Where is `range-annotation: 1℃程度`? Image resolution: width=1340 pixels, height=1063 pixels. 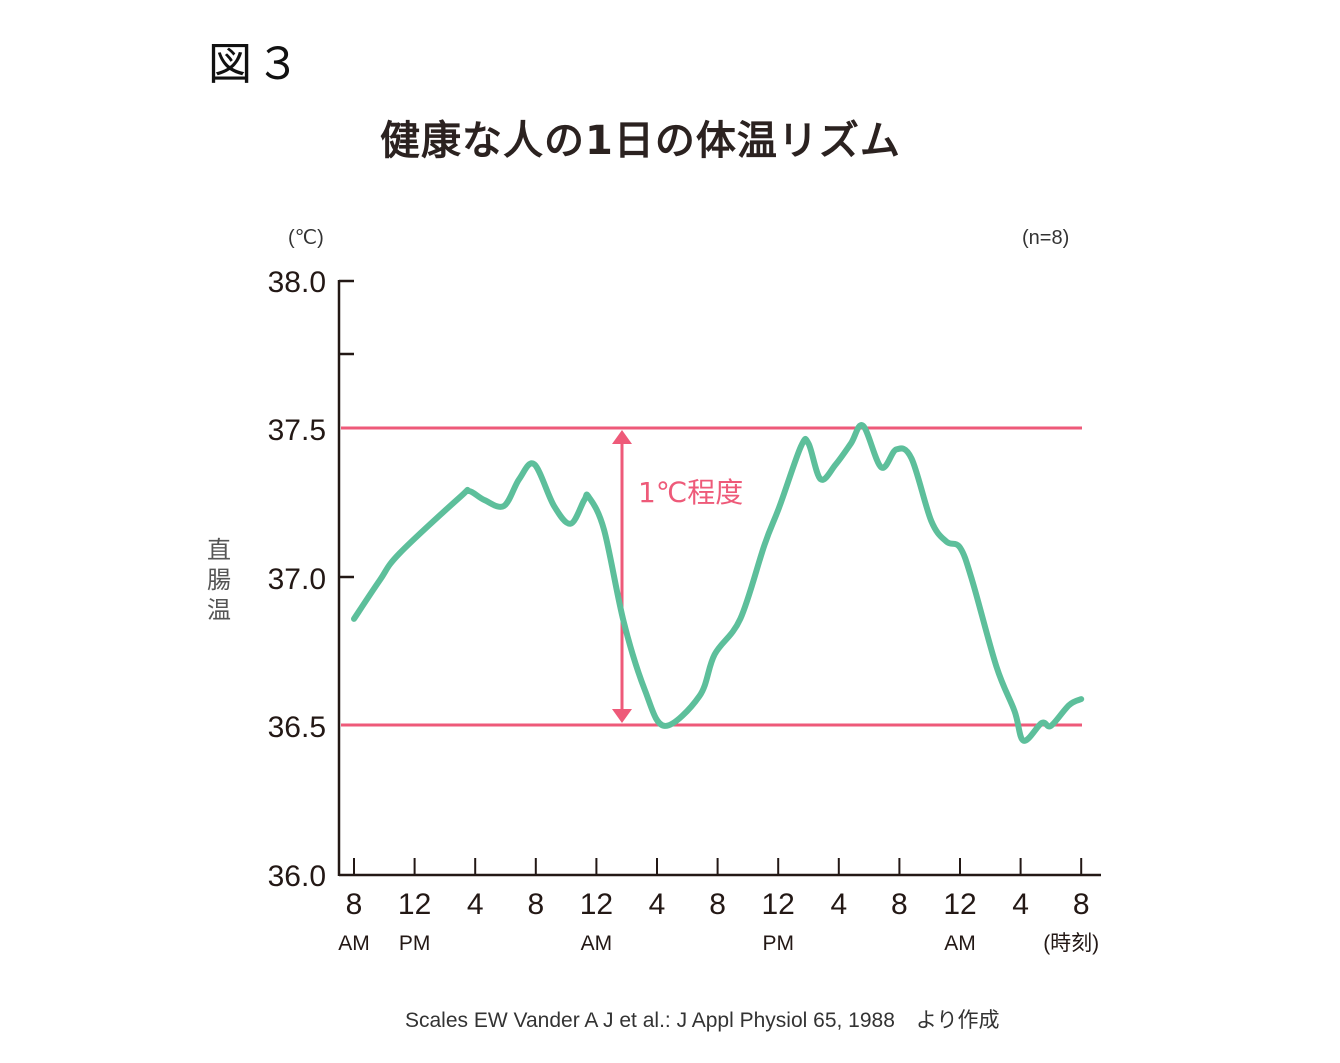
range-annotation: 1℃程度 is located at coordinates (690, 492).